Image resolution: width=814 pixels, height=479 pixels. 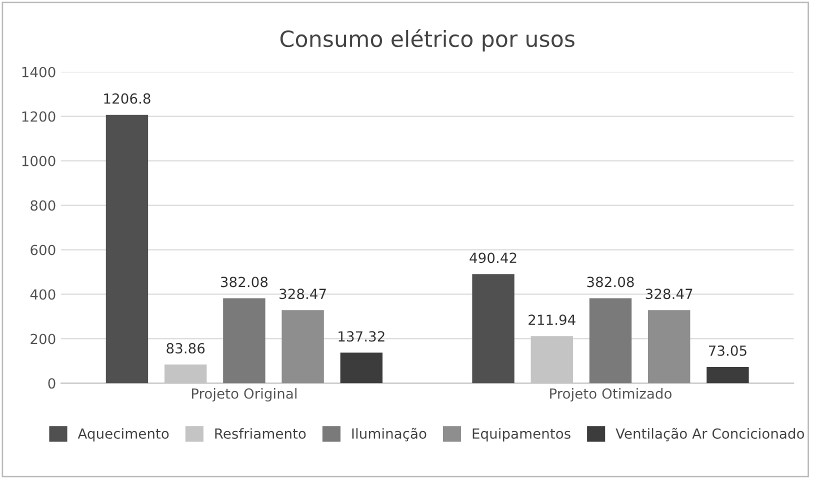 I want to click on legend-label: Aquecimento, so click(x=123, y=435).